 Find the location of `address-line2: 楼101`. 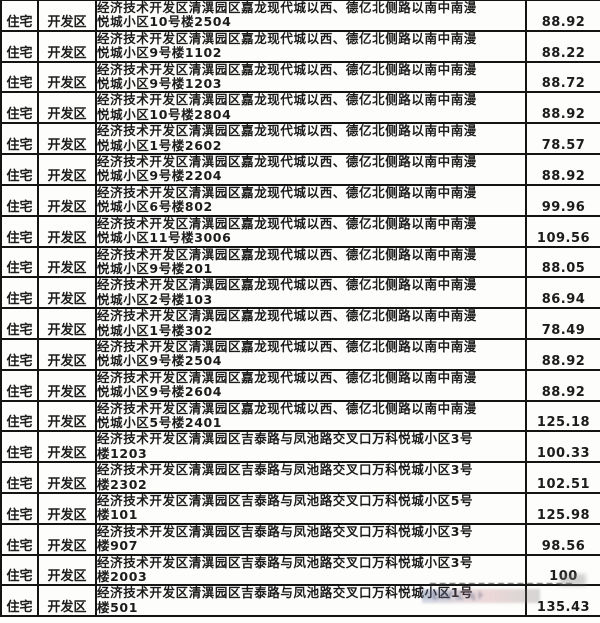

address-line2: 楼101 is located at coordinates (117, 515).